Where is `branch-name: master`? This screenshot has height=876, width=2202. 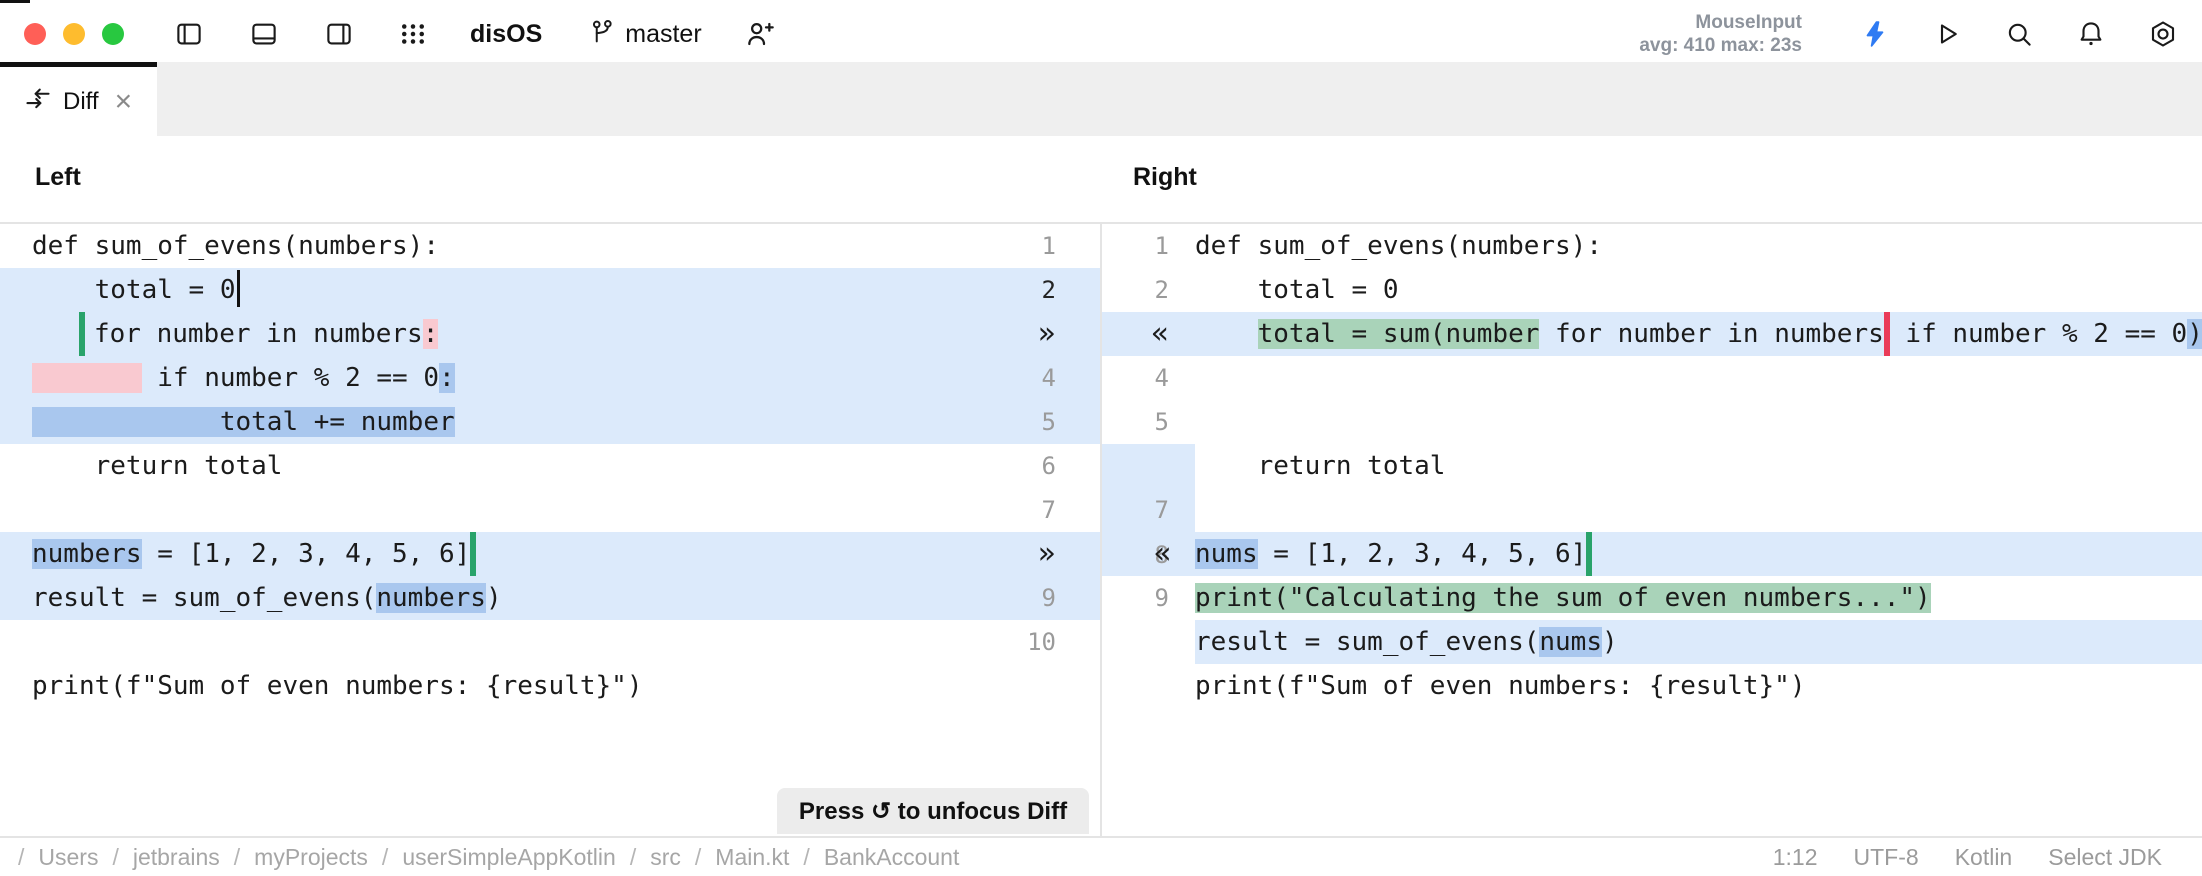
branch-name: master is located at coordinates (663, 33).